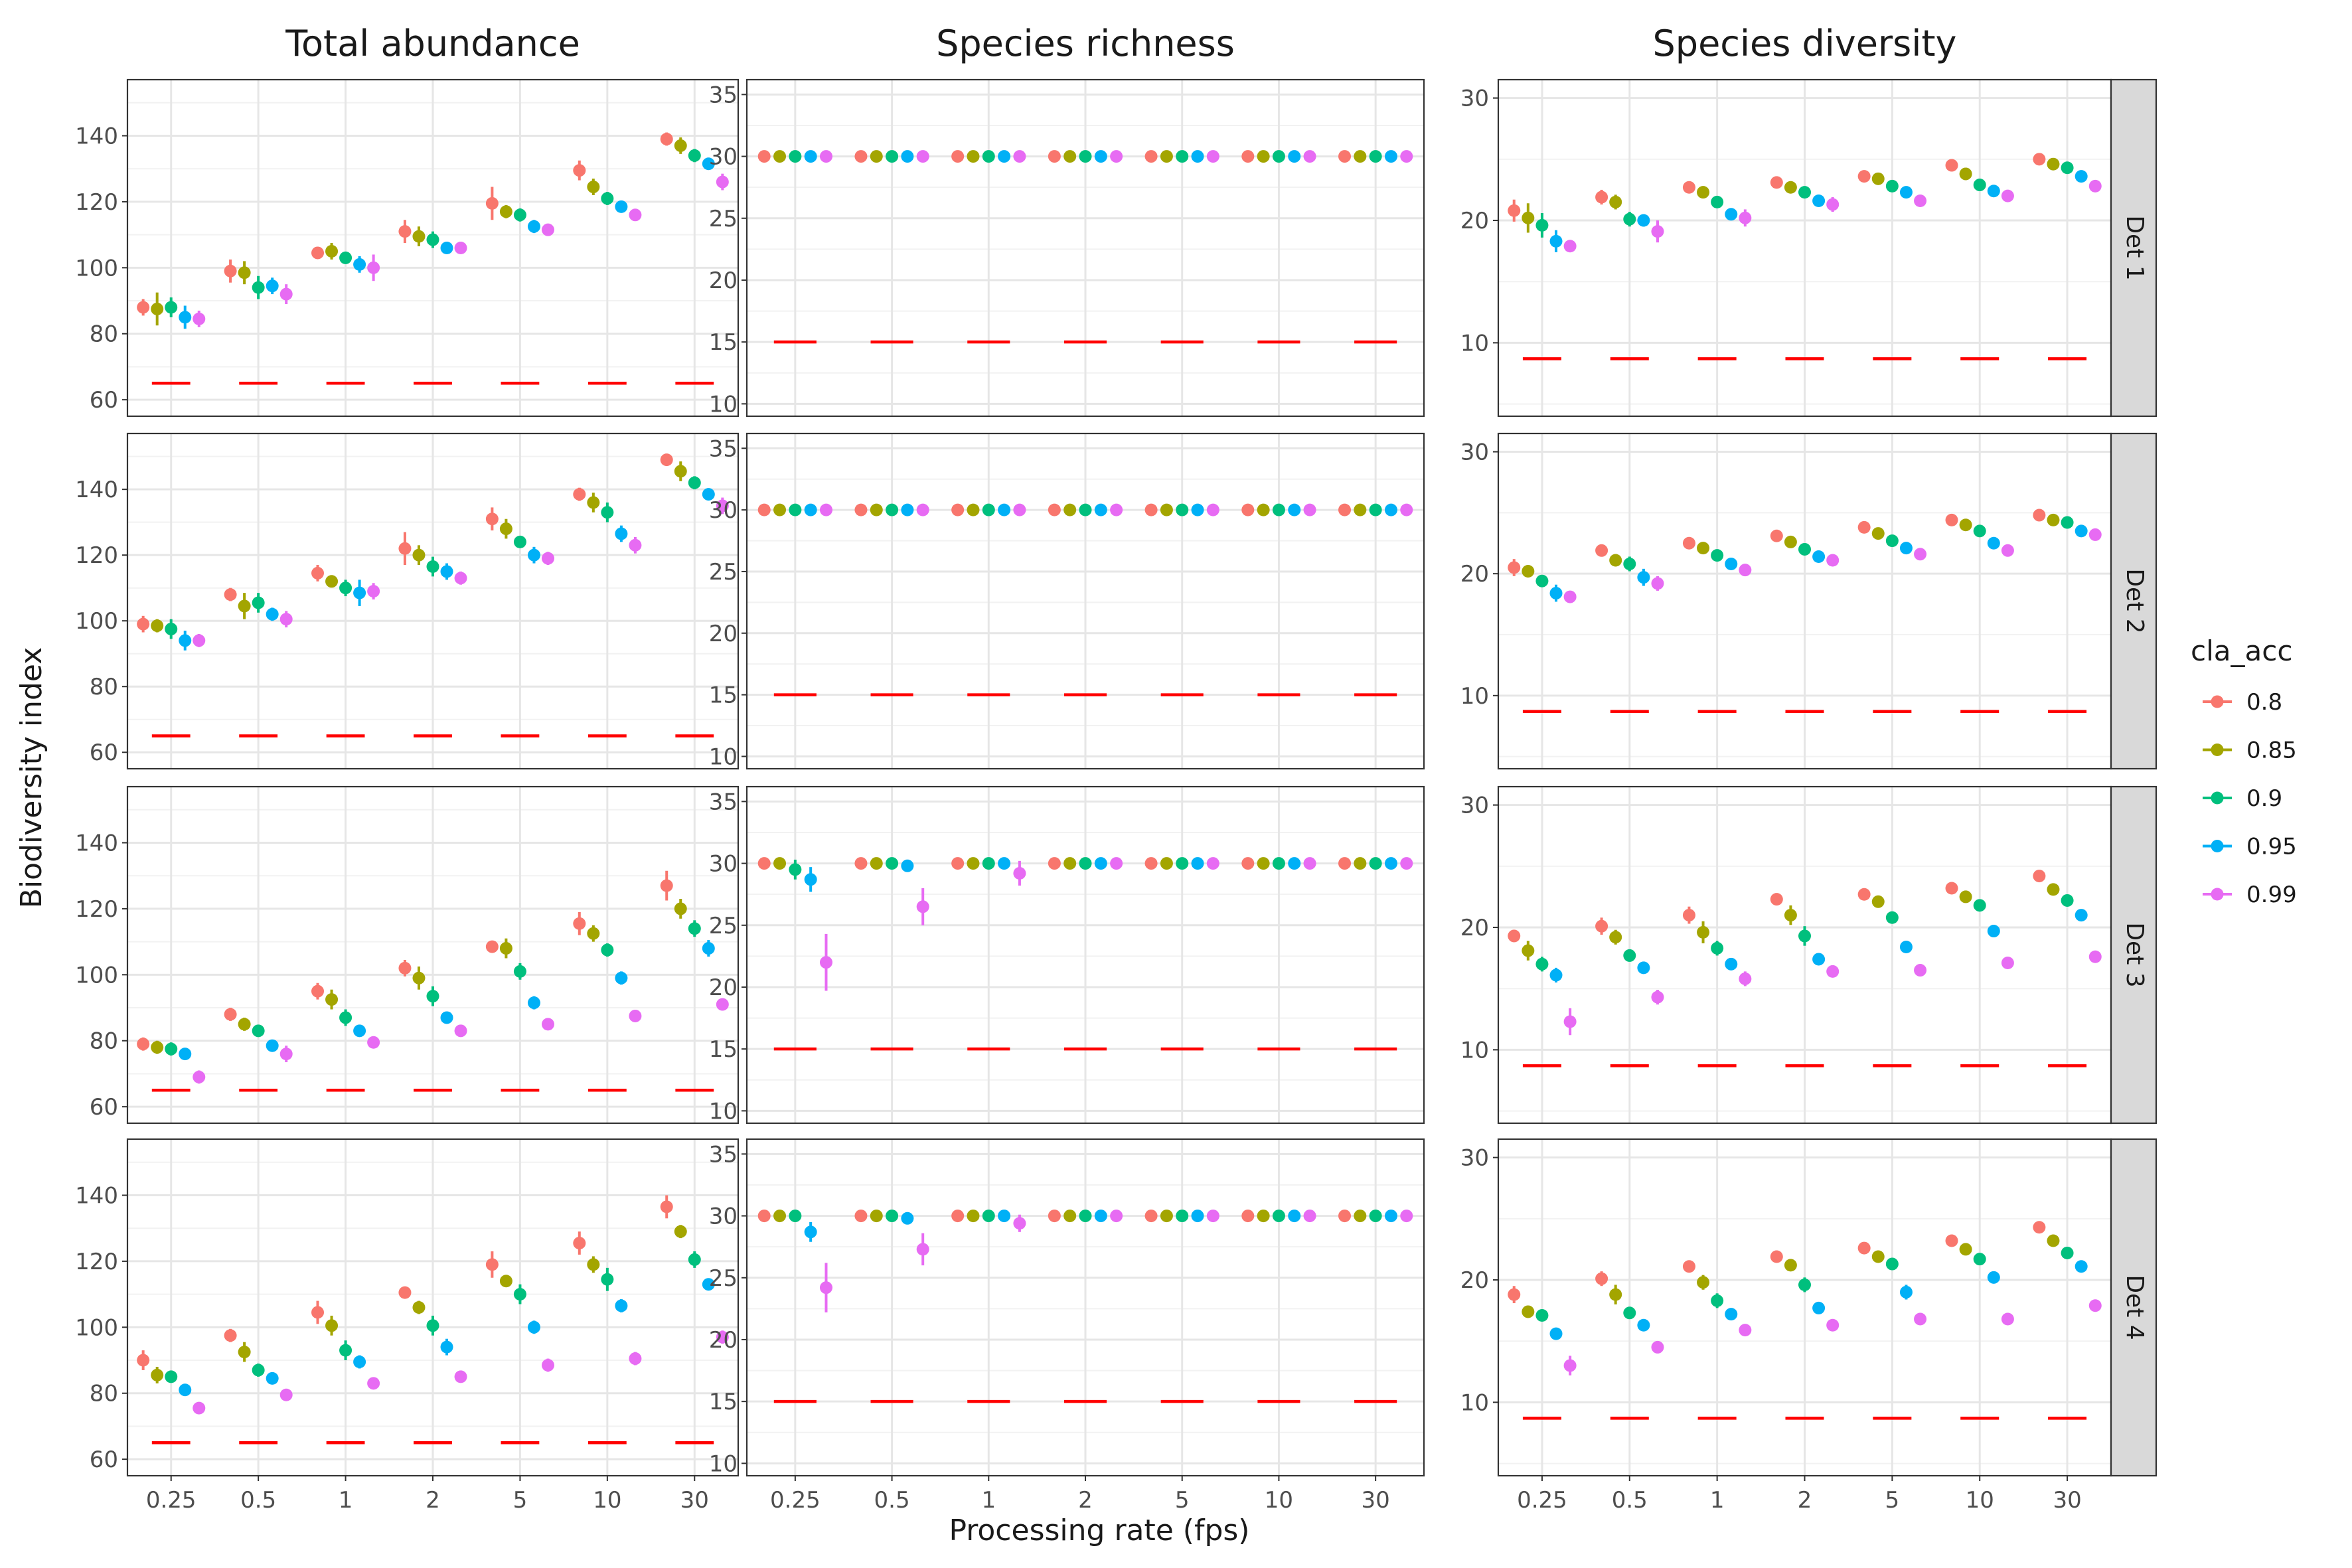 The width and height of the screenshot is (2352, 1568). What do you see at coordinates (97, 136) in the screenshot?
I see `y-tick-label: 140` at bounding box center [97, 136].